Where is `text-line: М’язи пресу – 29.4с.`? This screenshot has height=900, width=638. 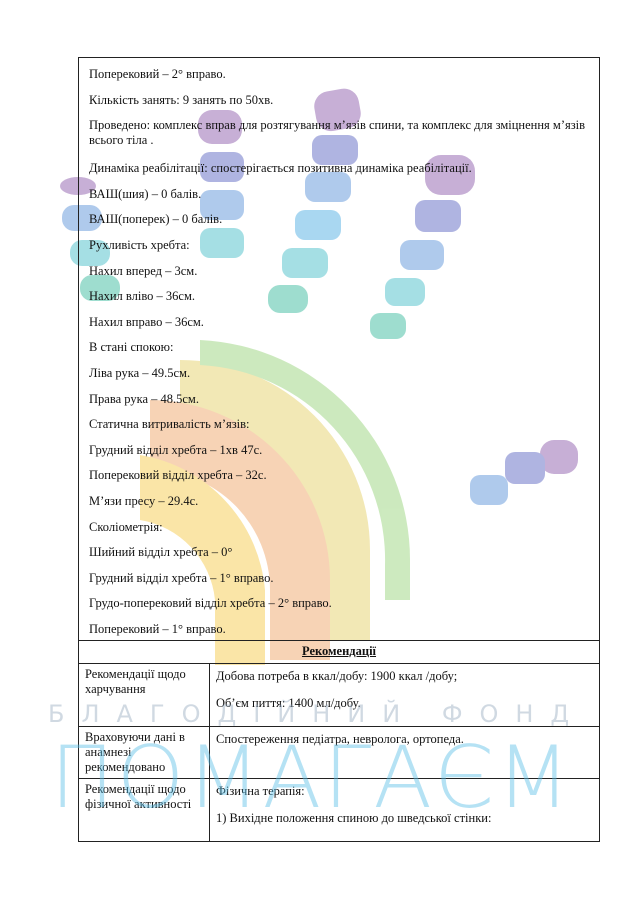
text-line: М’язи пресу – 29.4с. is located at coordinates (144, 500).